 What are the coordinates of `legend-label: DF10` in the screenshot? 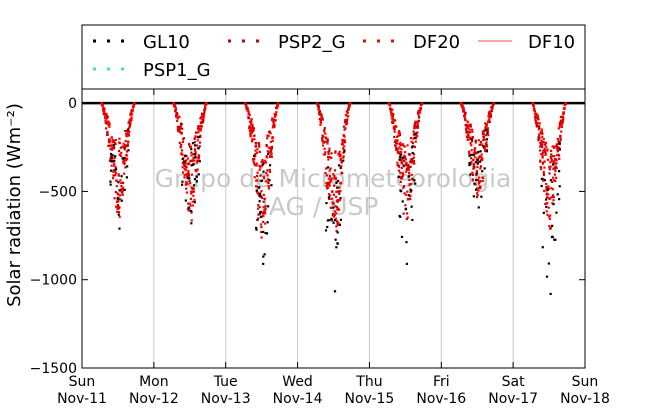 It's located at (551, 42).